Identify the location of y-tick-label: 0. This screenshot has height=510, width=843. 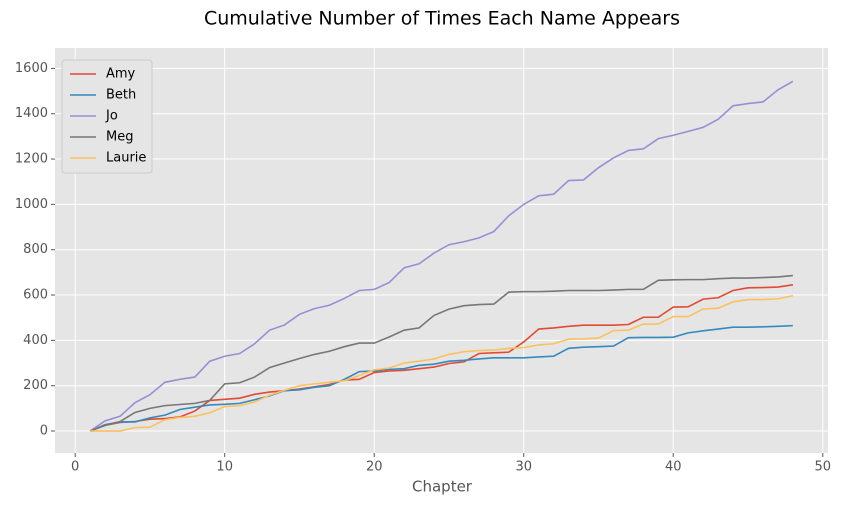
(44, 431).